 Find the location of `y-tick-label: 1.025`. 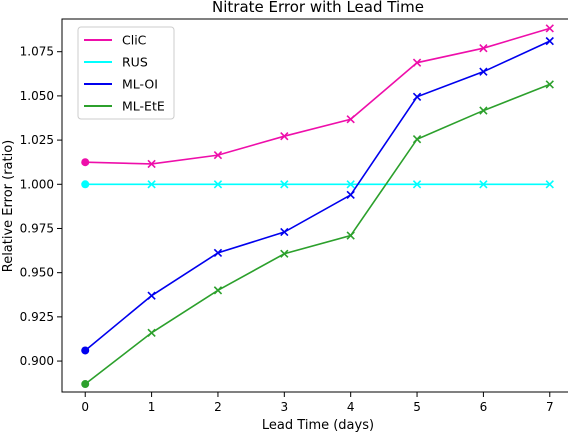

y-tick-label: 1.025 is located at coordinates (37, 140).